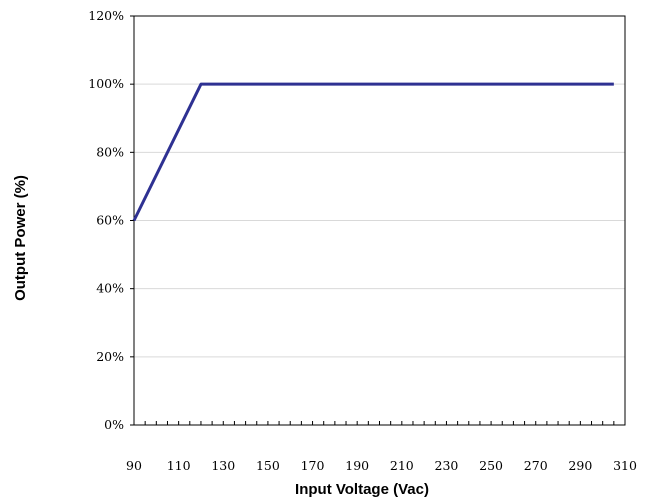 The width and height of the screenshot is (649, 502). I want to click on x-tick-label: 310, so click(625, 465).